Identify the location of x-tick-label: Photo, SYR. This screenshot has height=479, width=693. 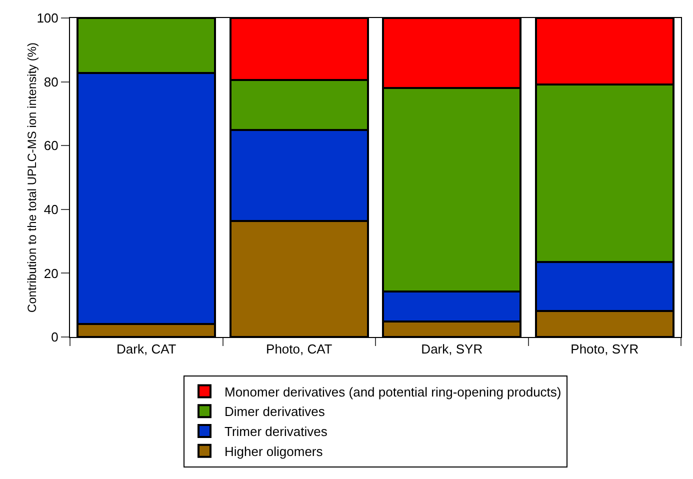
(604, 349).